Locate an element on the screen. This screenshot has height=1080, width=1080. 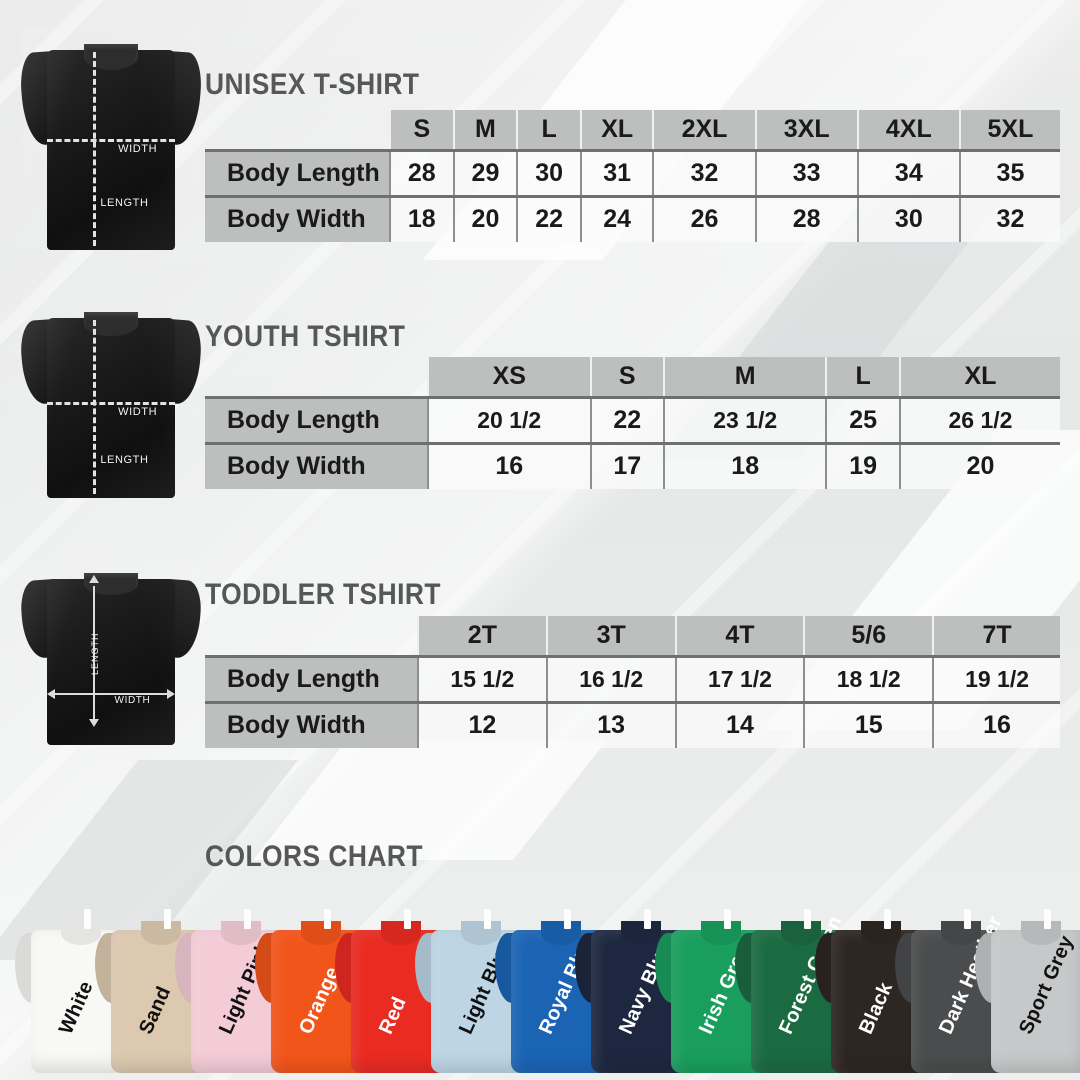
table-header-row: XS S M L XL is located at coordinates (632, 378).